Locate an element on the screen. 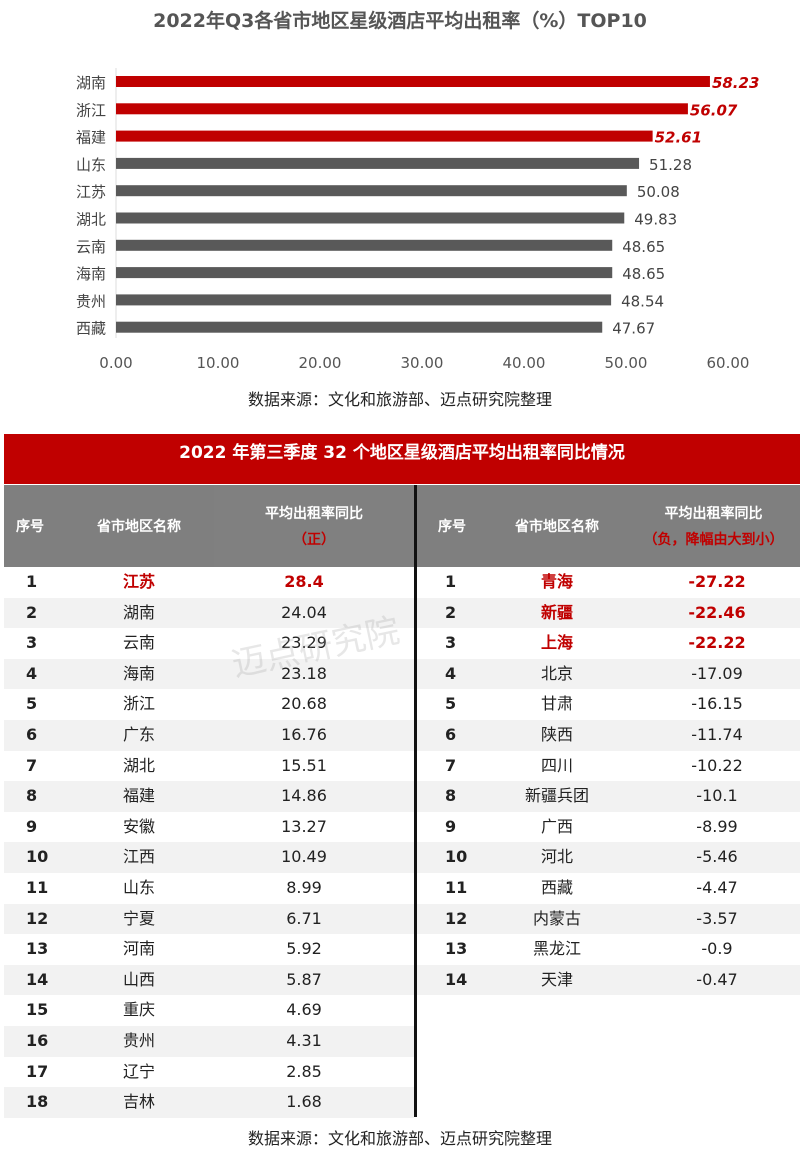 This screenshot has height=1150, width=800. chart-source: 数据来源：文化和旅游部、迈点研究院整理 is located at coordinates (399, 399).